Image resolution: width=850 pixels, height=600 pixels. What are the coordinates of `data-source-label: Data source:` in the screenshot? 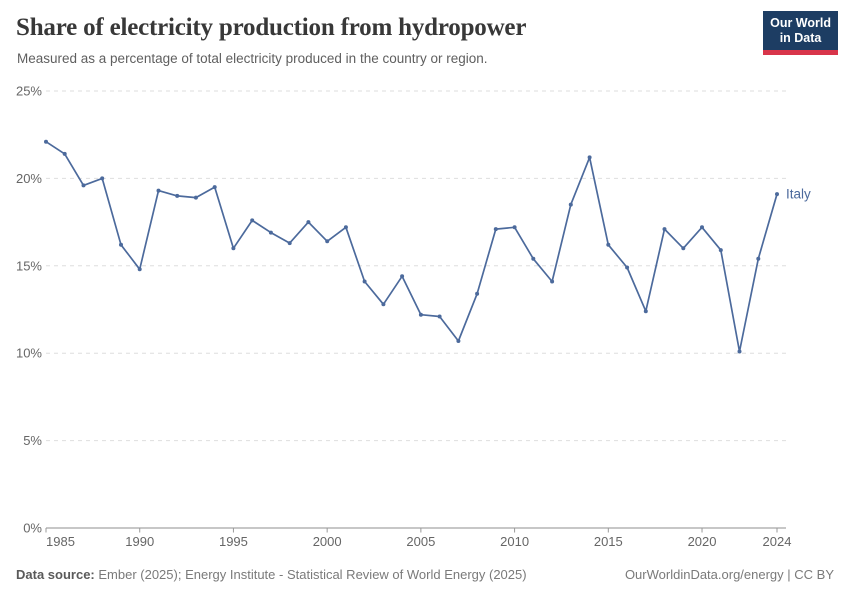 It's located at (55, 574).